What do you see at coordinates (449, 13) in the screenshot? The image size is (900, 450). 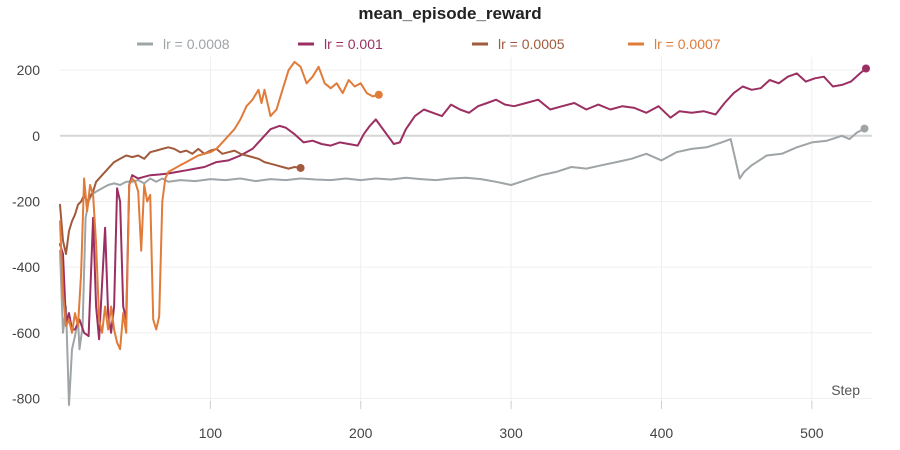 I see `chart-title: mean_episode_reward` at bounding box center [449, 13].